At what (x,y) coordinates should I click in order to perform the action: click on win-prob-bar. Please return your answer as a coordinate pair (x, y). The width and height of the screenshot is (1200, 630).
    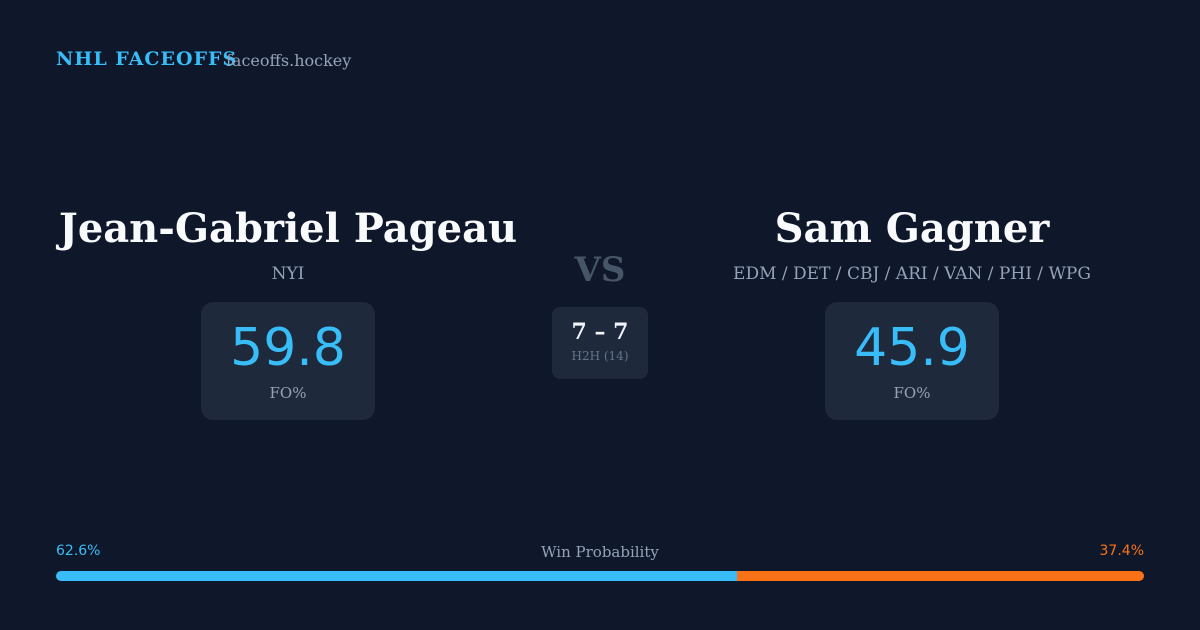
    Looking at the image, I should click on (600, 576).